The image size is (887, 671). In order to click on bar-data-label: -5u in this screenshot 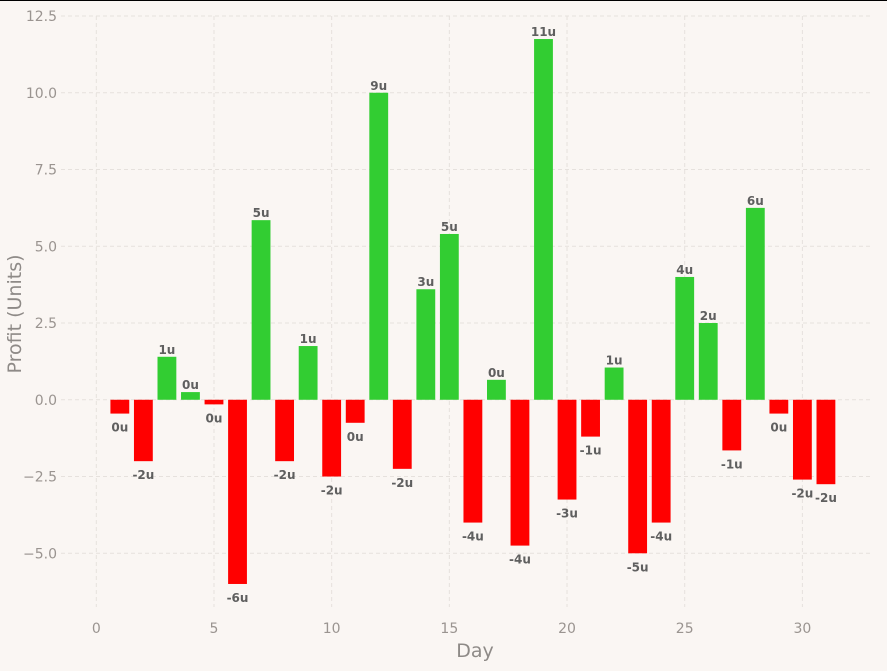, I will do `click(638, 567)`.